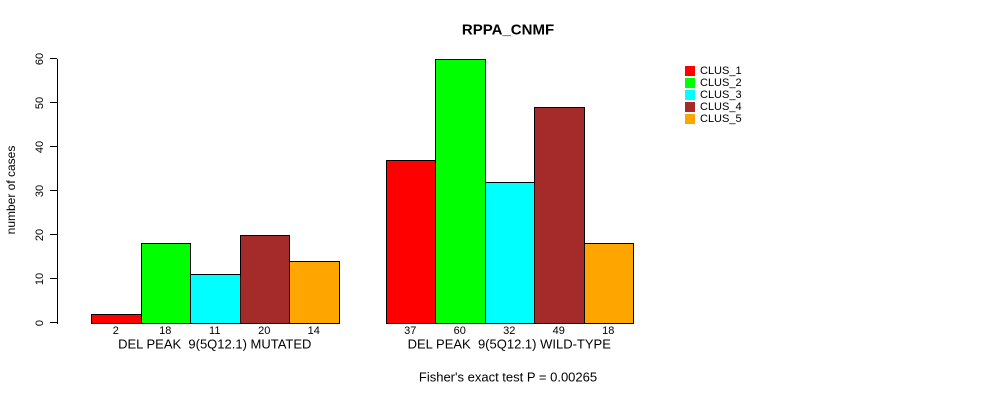 The image size is (990, 400). Describe the element at coordinates (40, 58) in the screenshot. I see `y-tick-label: 60` at that location.